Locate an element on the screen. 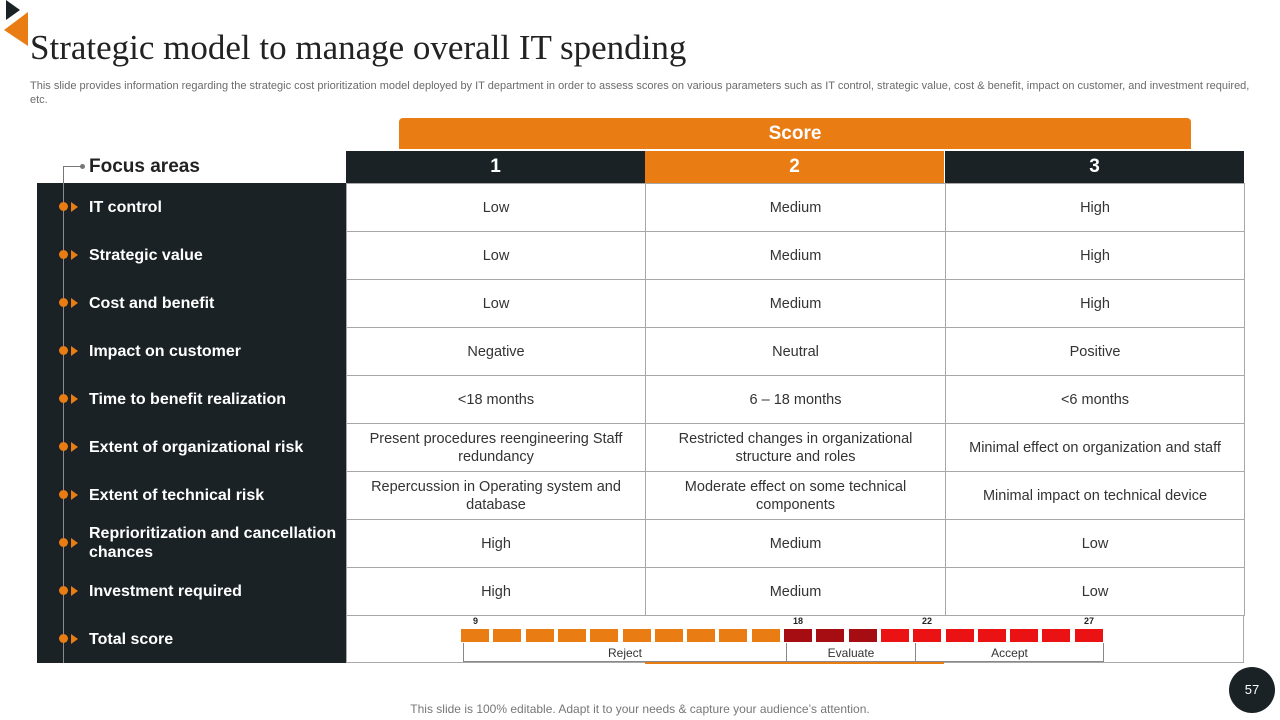  focus-item: Strategic value is located at coordinates (191, 255).